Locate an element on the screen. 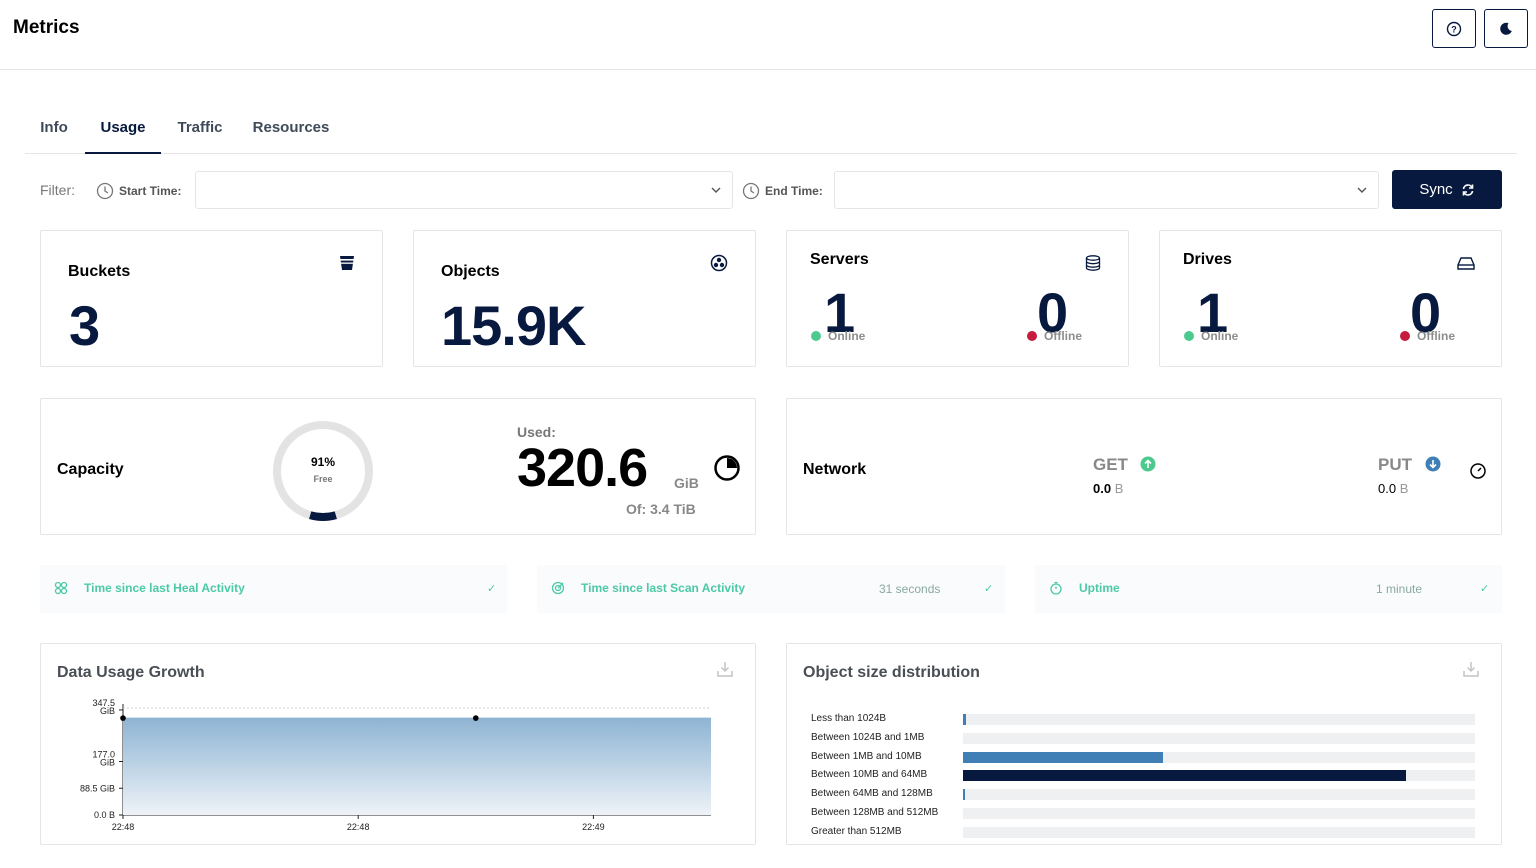 This screenshot has width=1536, height=868. network-put-label: PUT is located at coordinates (1395, 464).